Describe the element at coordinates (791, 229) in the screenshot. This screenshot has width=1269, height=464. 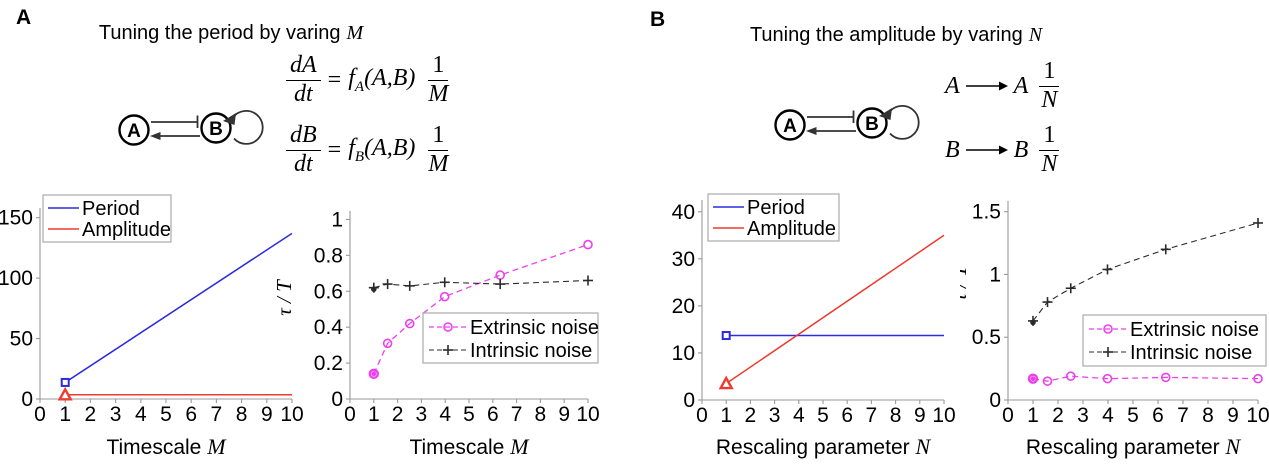
I see `svg-text: Amplitude` at that location.